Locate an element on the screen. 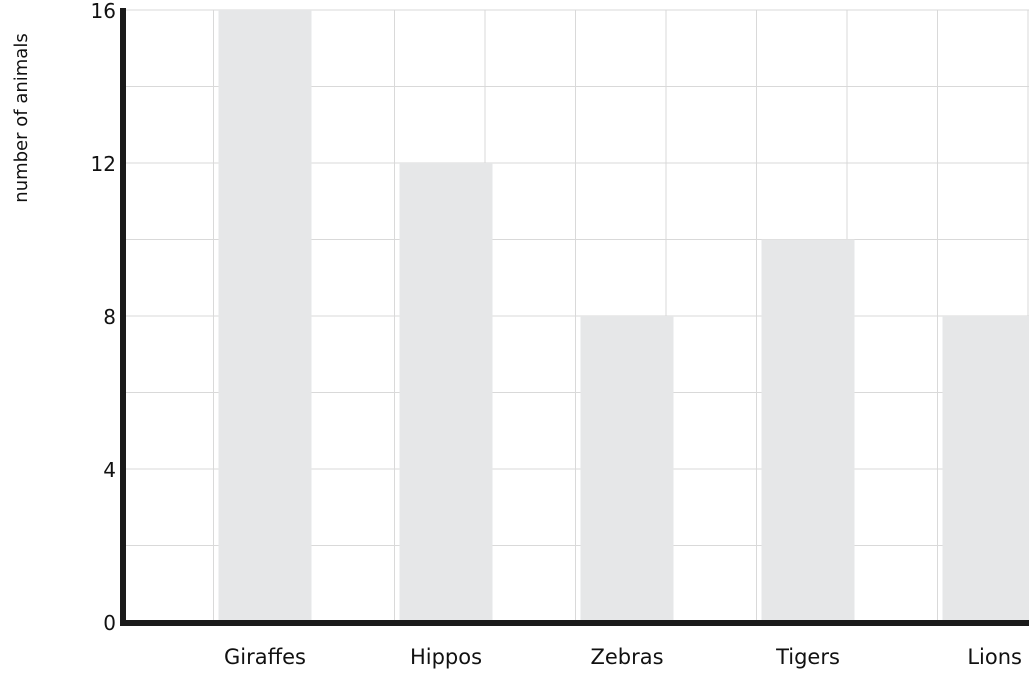 The image size is (1029, 675). y-tick-label: 8 is located at coordinates (109, 317).